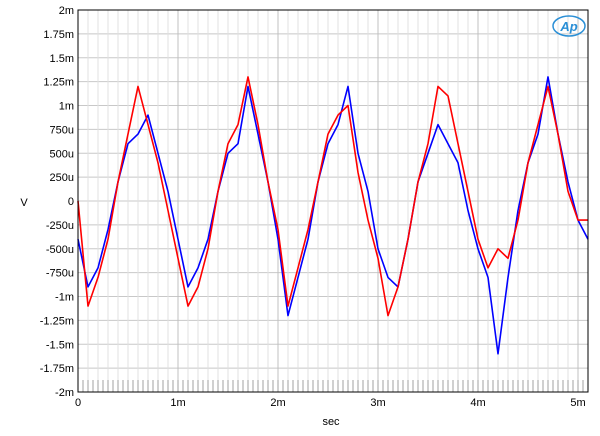  What do you see at coordinates (66, 107) in the screenshot?
I see `y-tick-label: 1m` at bounding box center [66, 107].